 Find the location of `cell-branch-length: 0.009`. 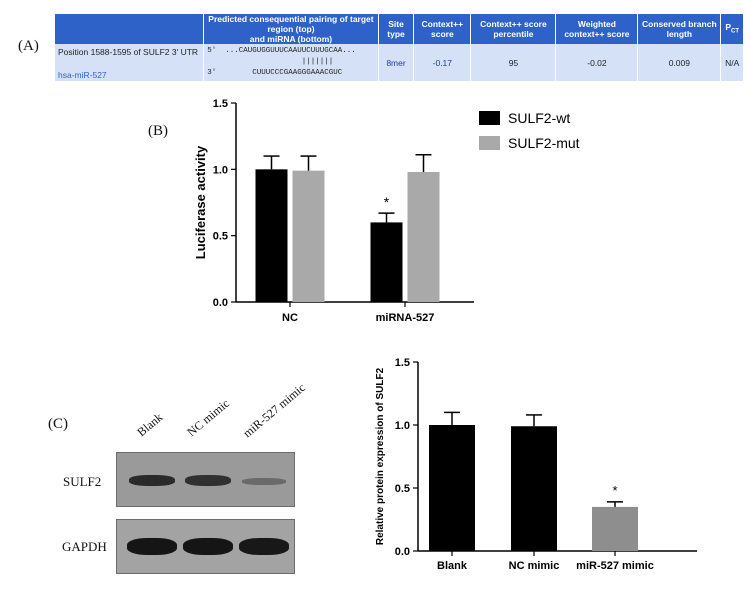

cell-branch-length: 0.009 is located at coordinates (679, 62).